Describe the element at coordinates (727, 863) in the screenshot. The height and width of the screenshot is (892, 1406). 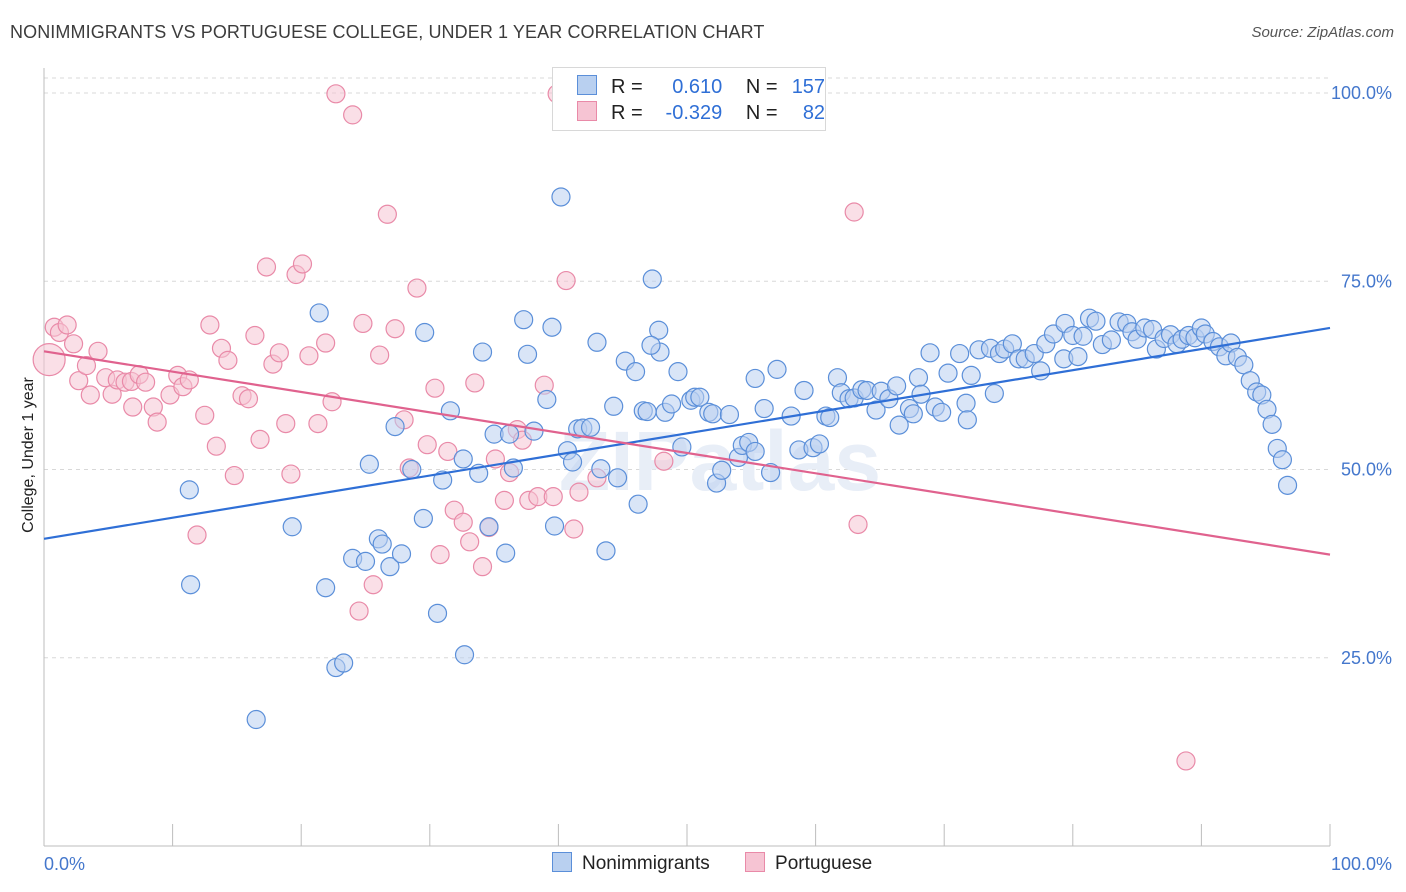
I see `series-legend: Nonimmigrants Portuguese` at that location.